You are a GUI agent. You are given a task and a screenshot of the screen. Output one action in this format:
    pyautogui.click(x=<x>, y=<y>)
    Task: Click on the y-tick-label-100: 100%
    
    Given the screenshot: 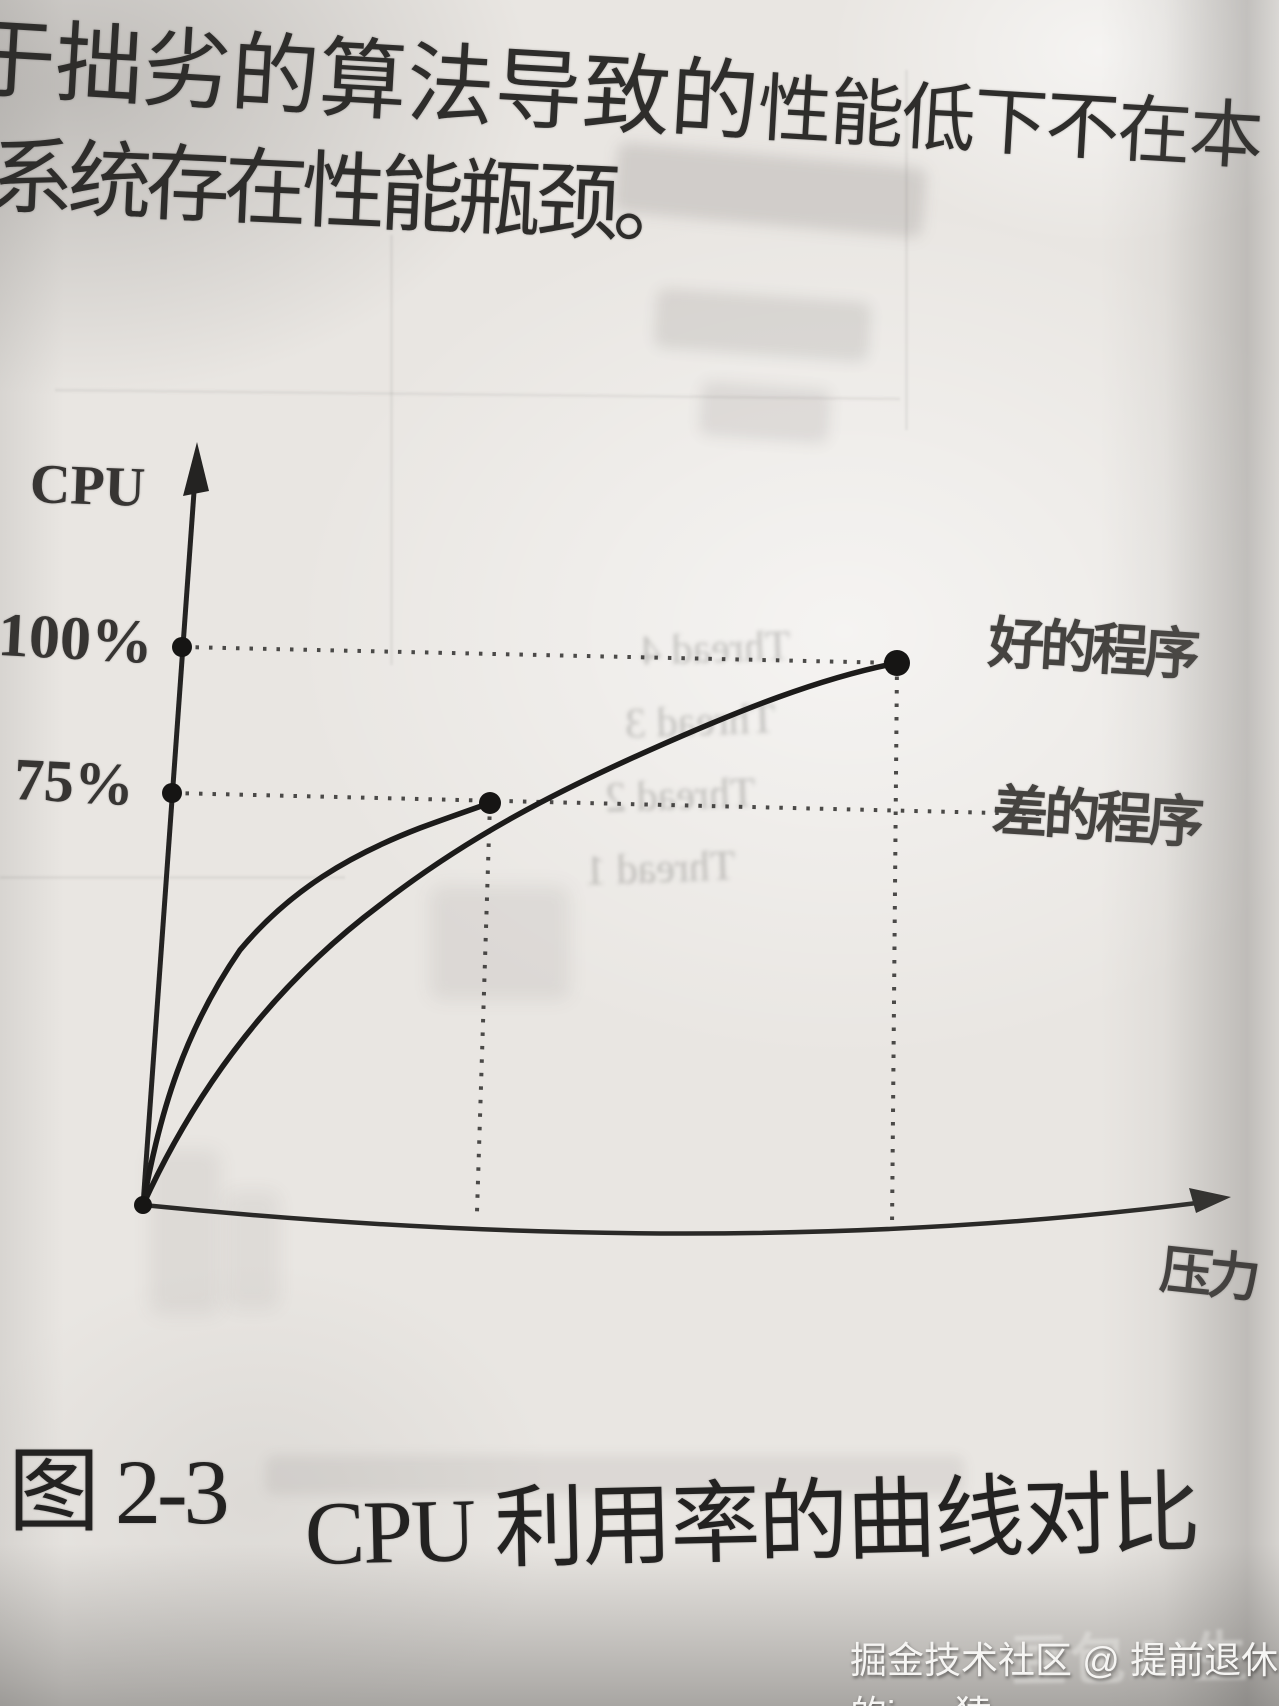 What is the action you would take?
    pyautogui.click(x=77, y=639)
    